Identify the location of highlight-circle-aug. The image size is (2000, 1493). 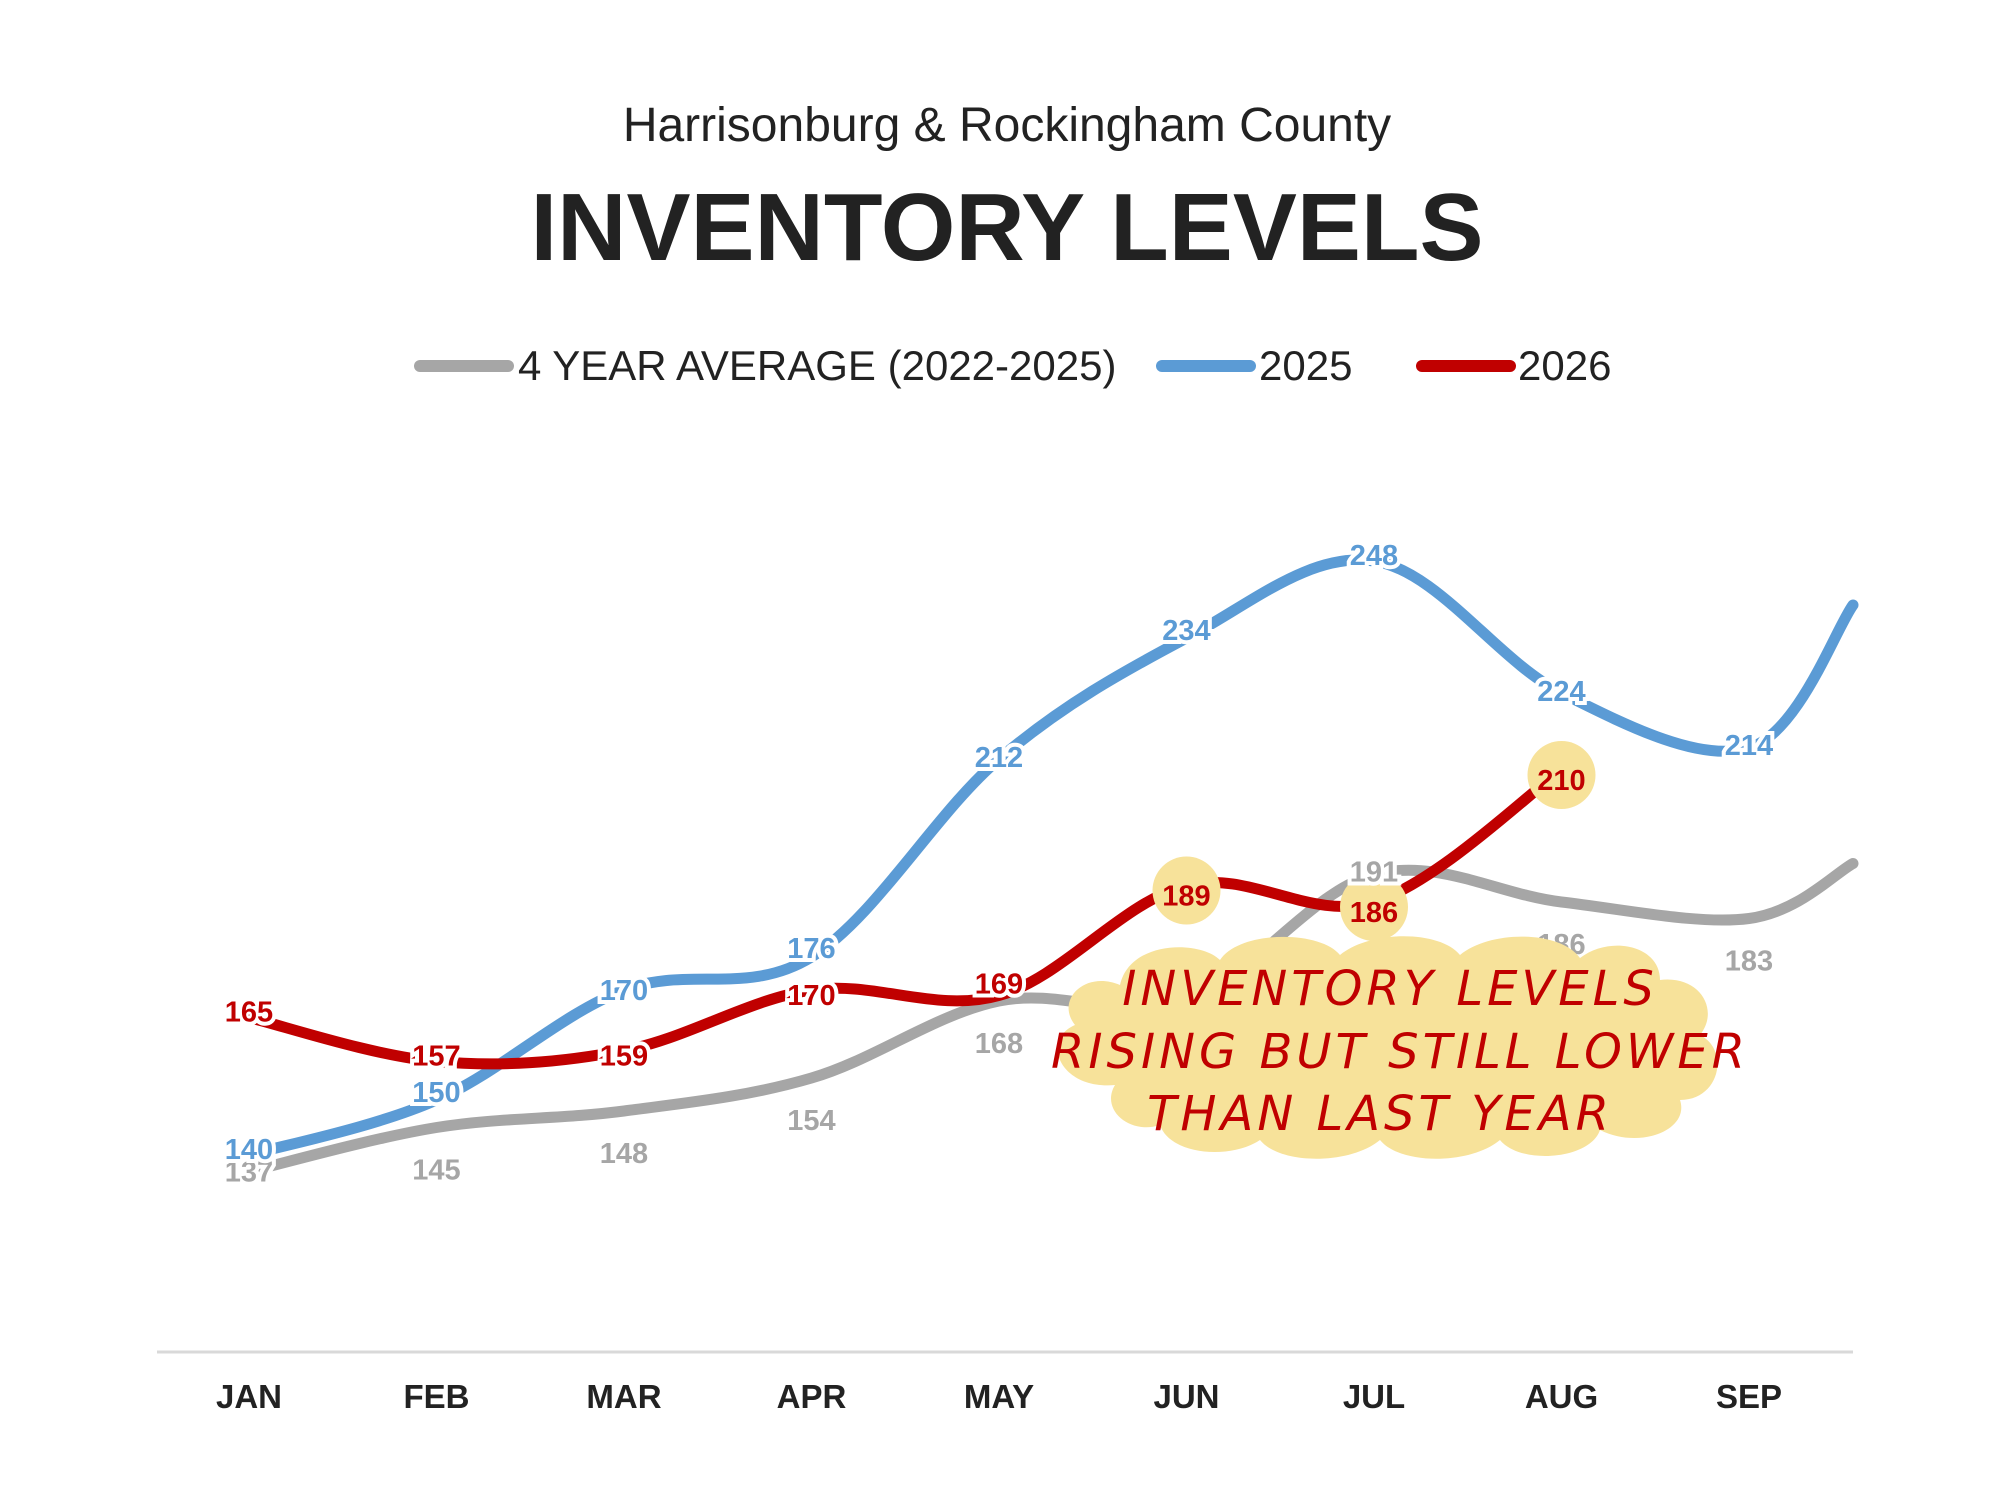
(1561, 775).